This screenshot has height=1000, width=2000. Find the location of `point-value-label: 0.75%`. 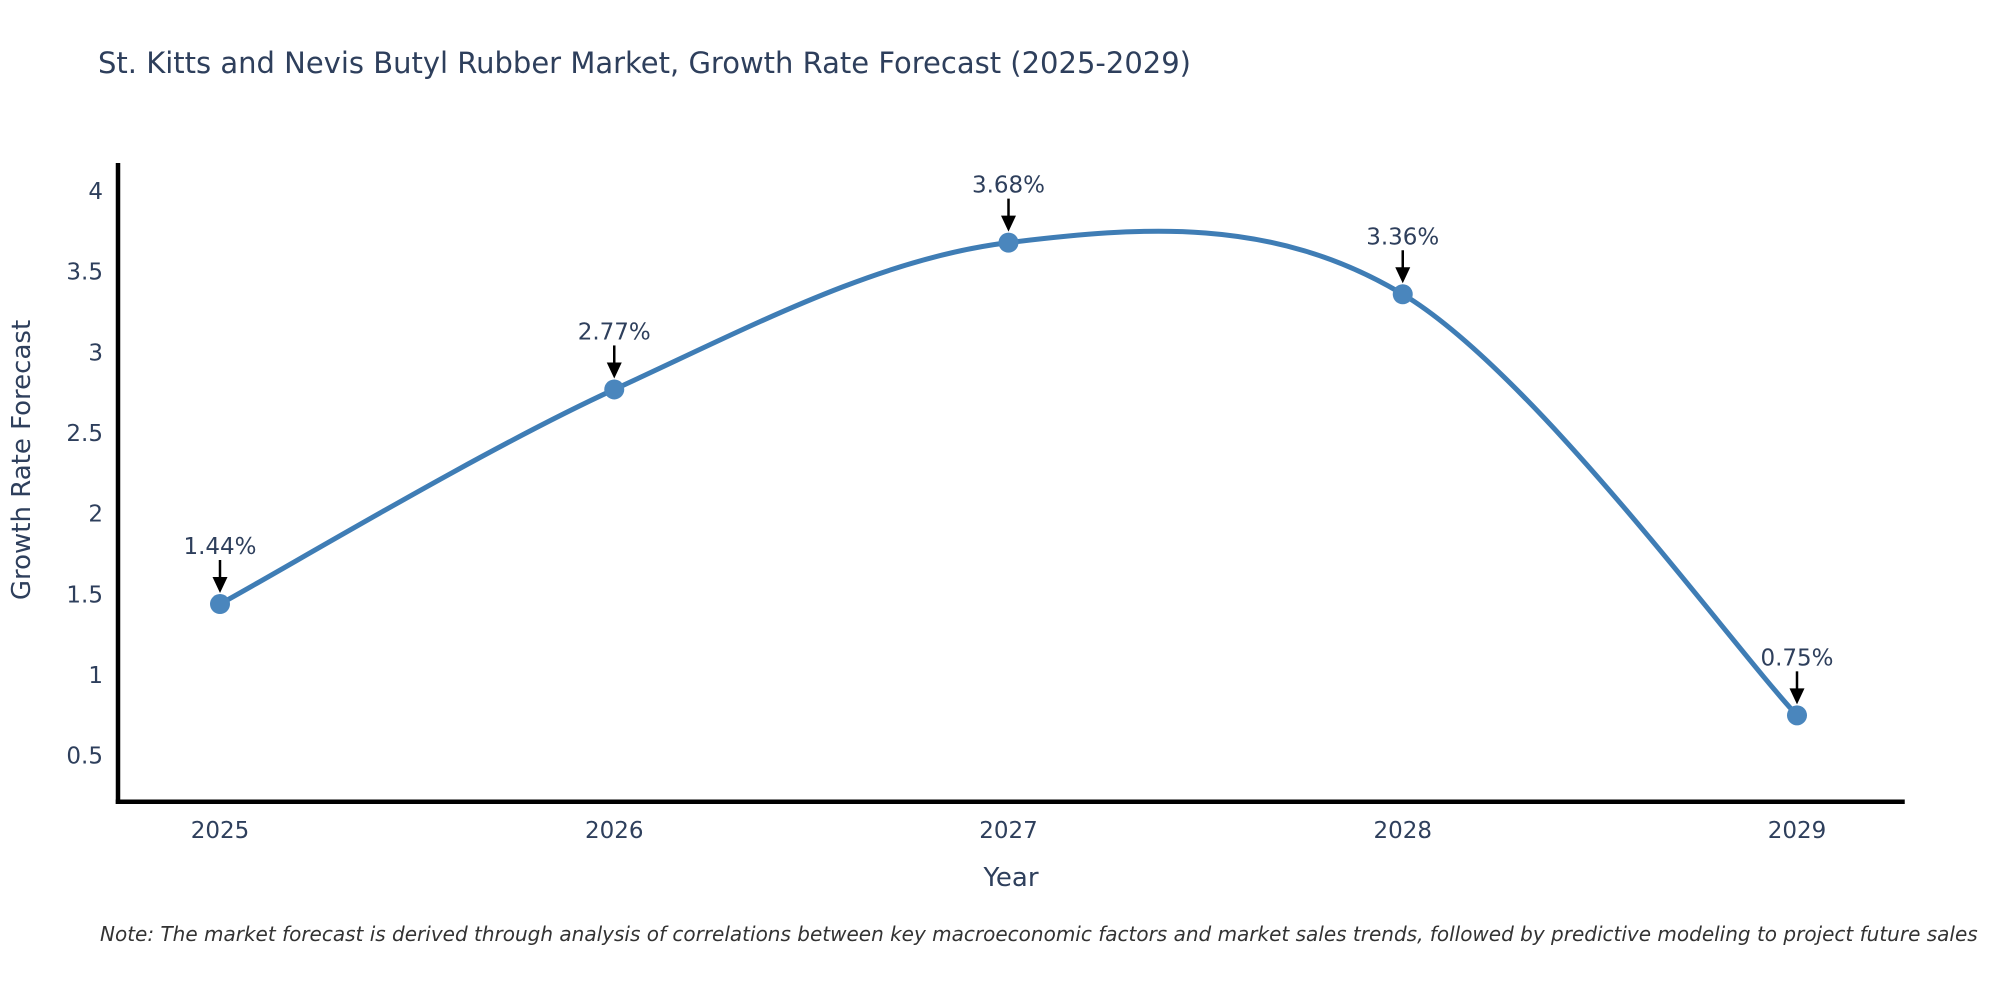

point-value-label: 0.75% is located at coordinates (1796, 658).